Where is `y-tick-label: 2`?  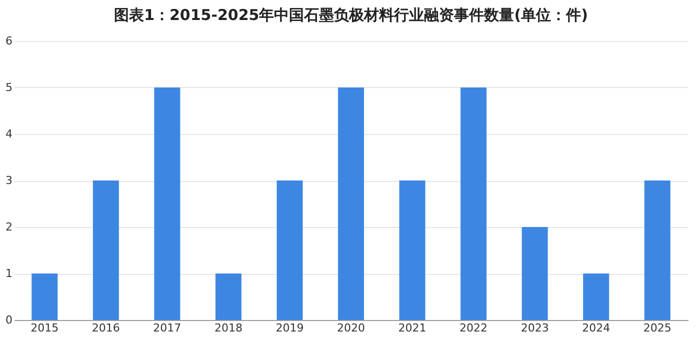 y-tick-label: 2 is located at coordinates (9, 227).